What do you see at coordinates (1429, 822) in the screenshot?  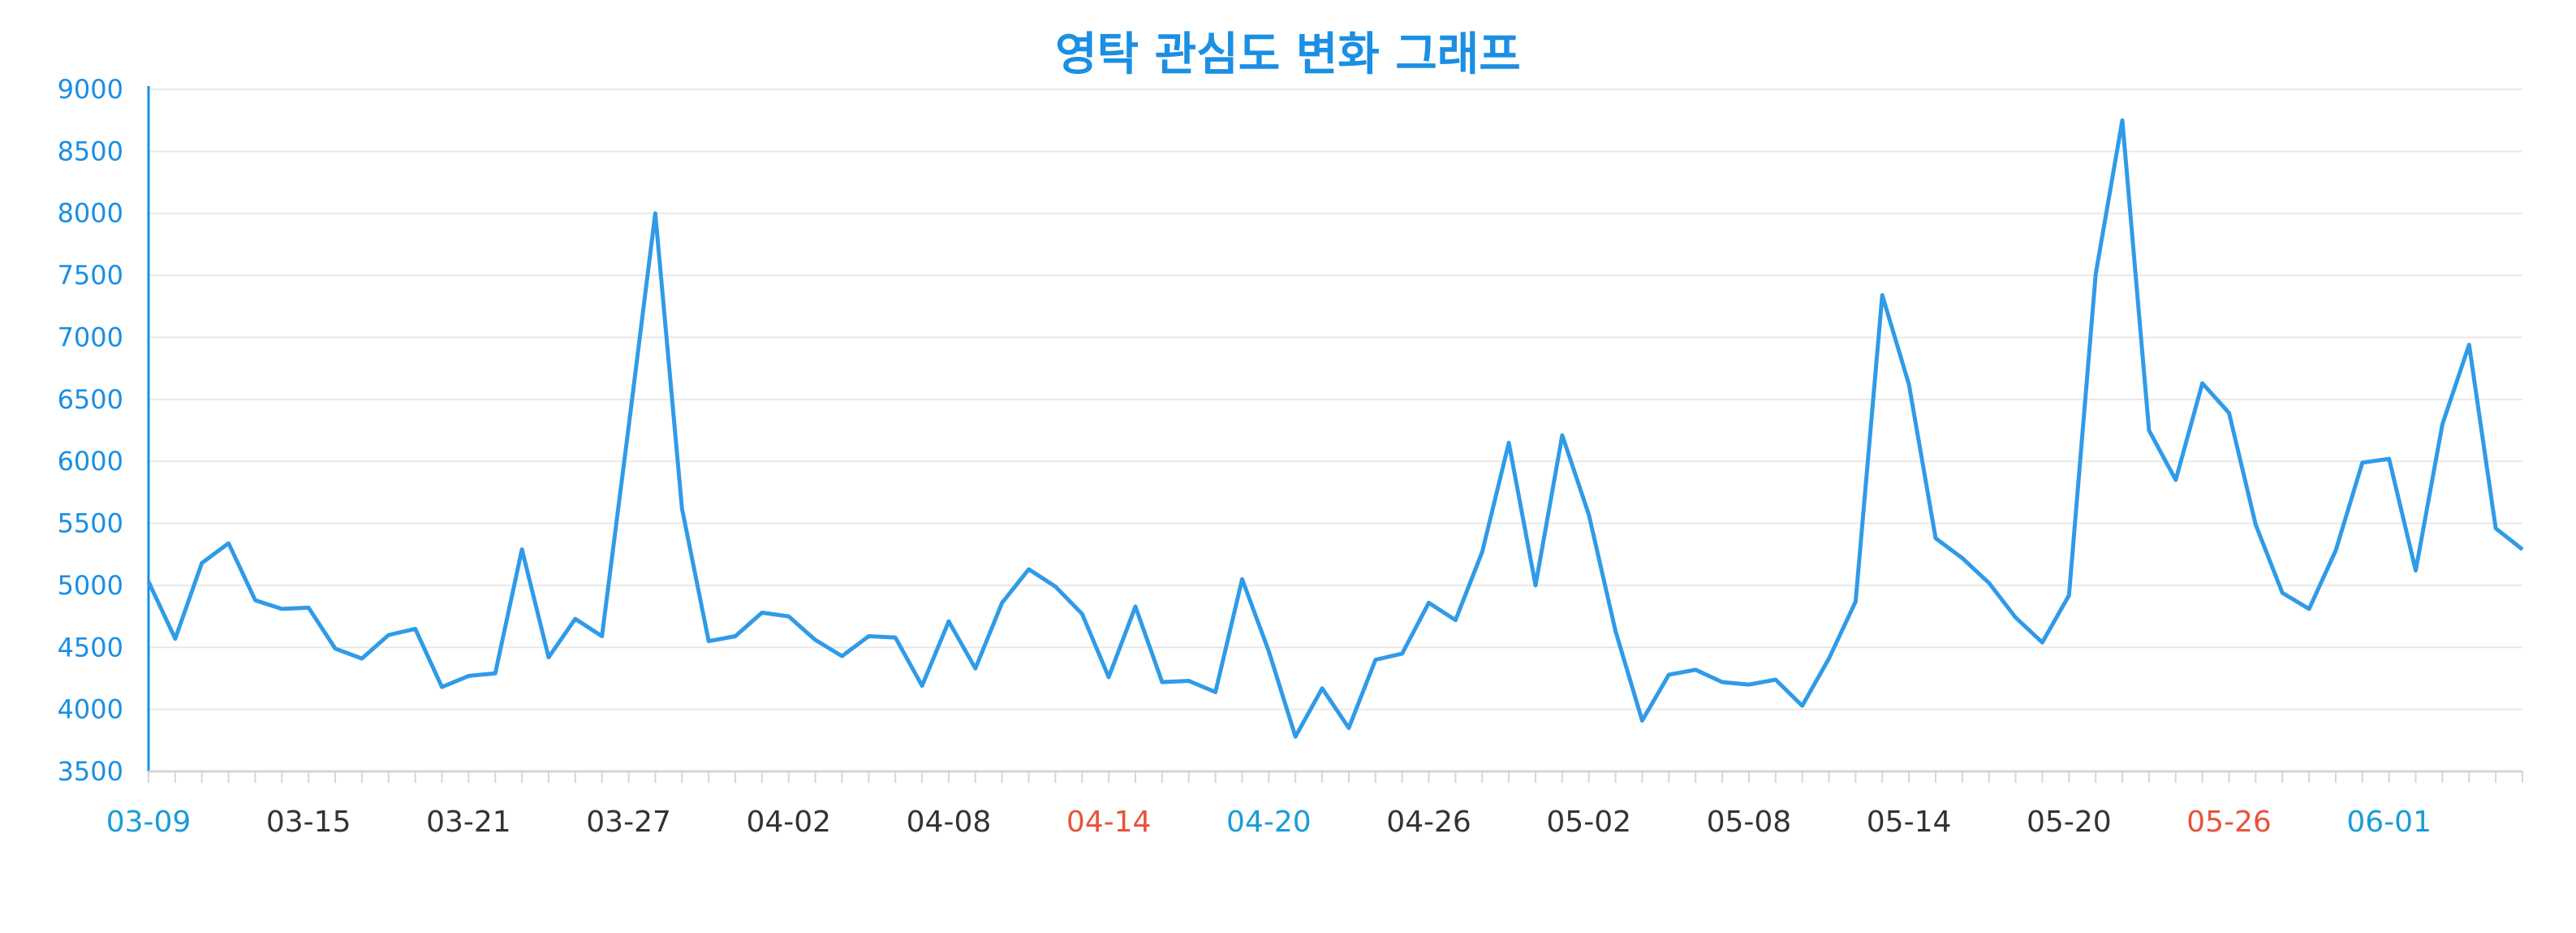 I see `x-tick-label: 04-26` at bounding box center [1429, 822].